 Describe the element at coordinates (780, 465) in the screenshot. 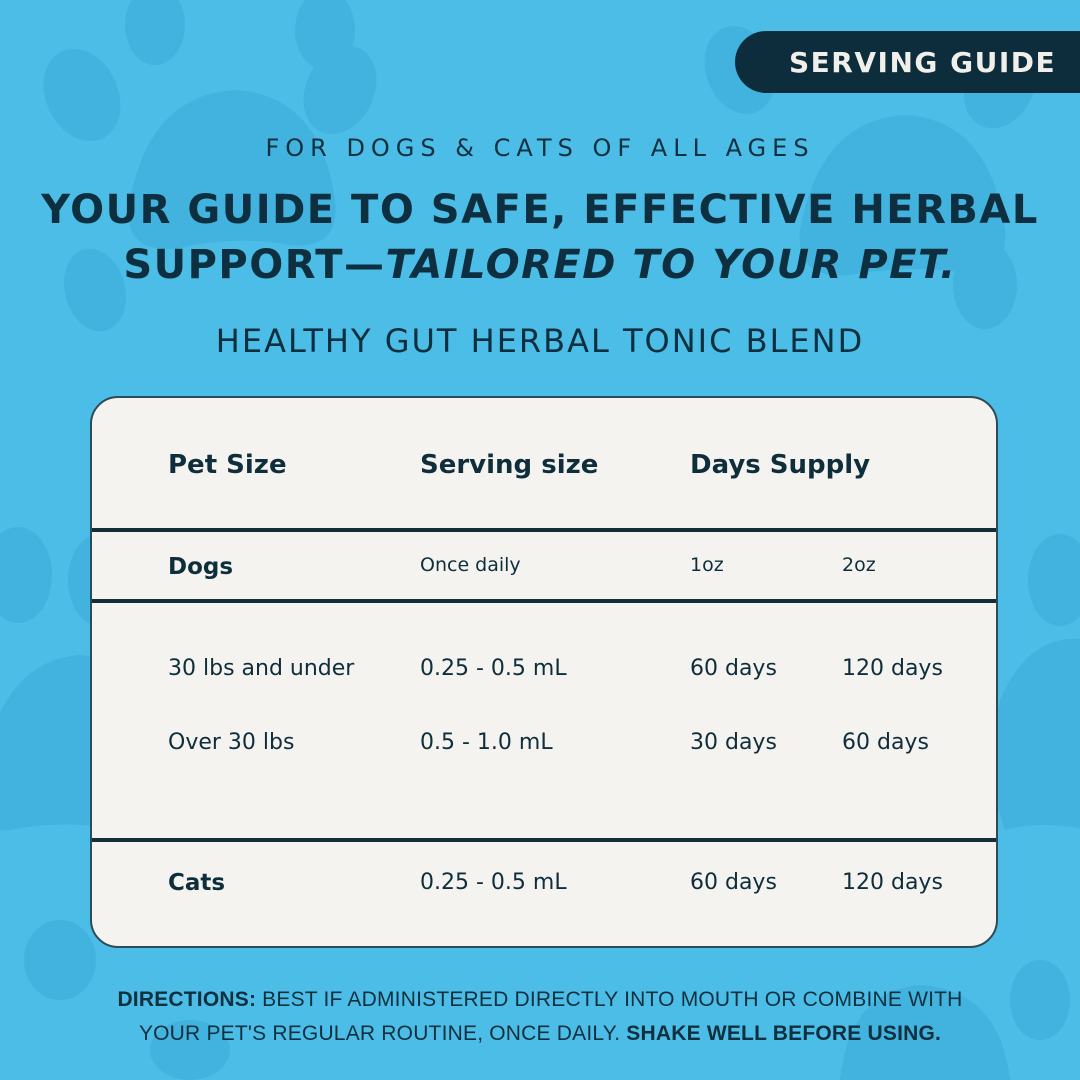

I see `column-header-days-supply: Days Supply` at that location.